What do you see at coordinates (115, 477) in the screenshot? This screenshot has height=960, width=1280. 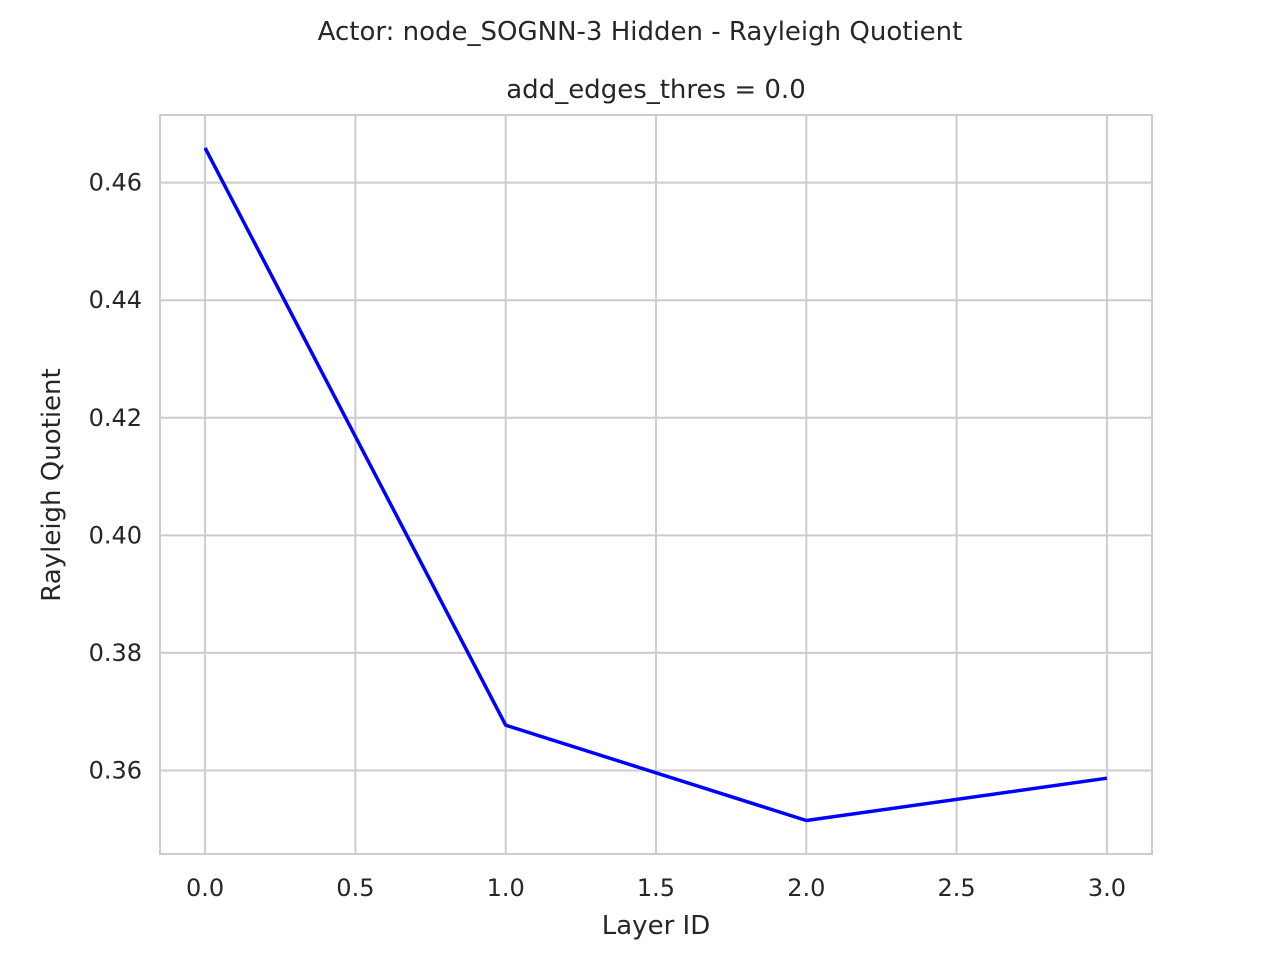 I see `y-axis-ticks: 0.36 0.38 0.40 0.42 0.44 0.46` at bounding box center [115, 477].